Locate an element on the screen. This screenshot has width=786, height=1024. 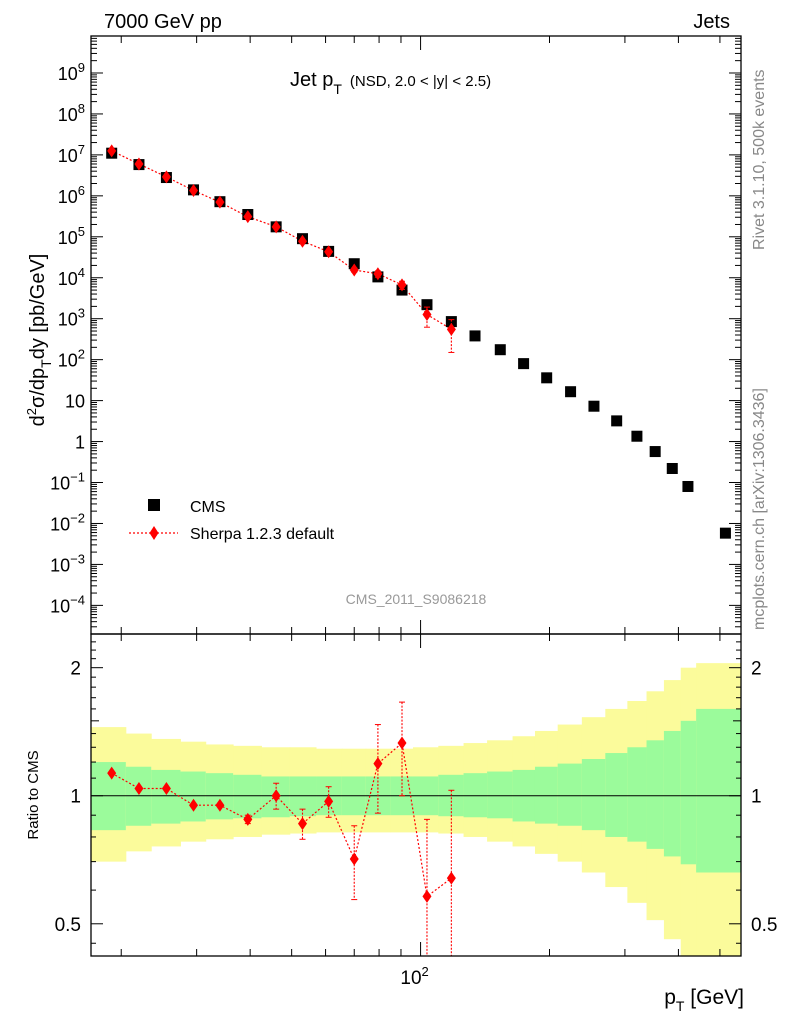
header-left: 7000 GeV pp is located at coordinates (163, 22).